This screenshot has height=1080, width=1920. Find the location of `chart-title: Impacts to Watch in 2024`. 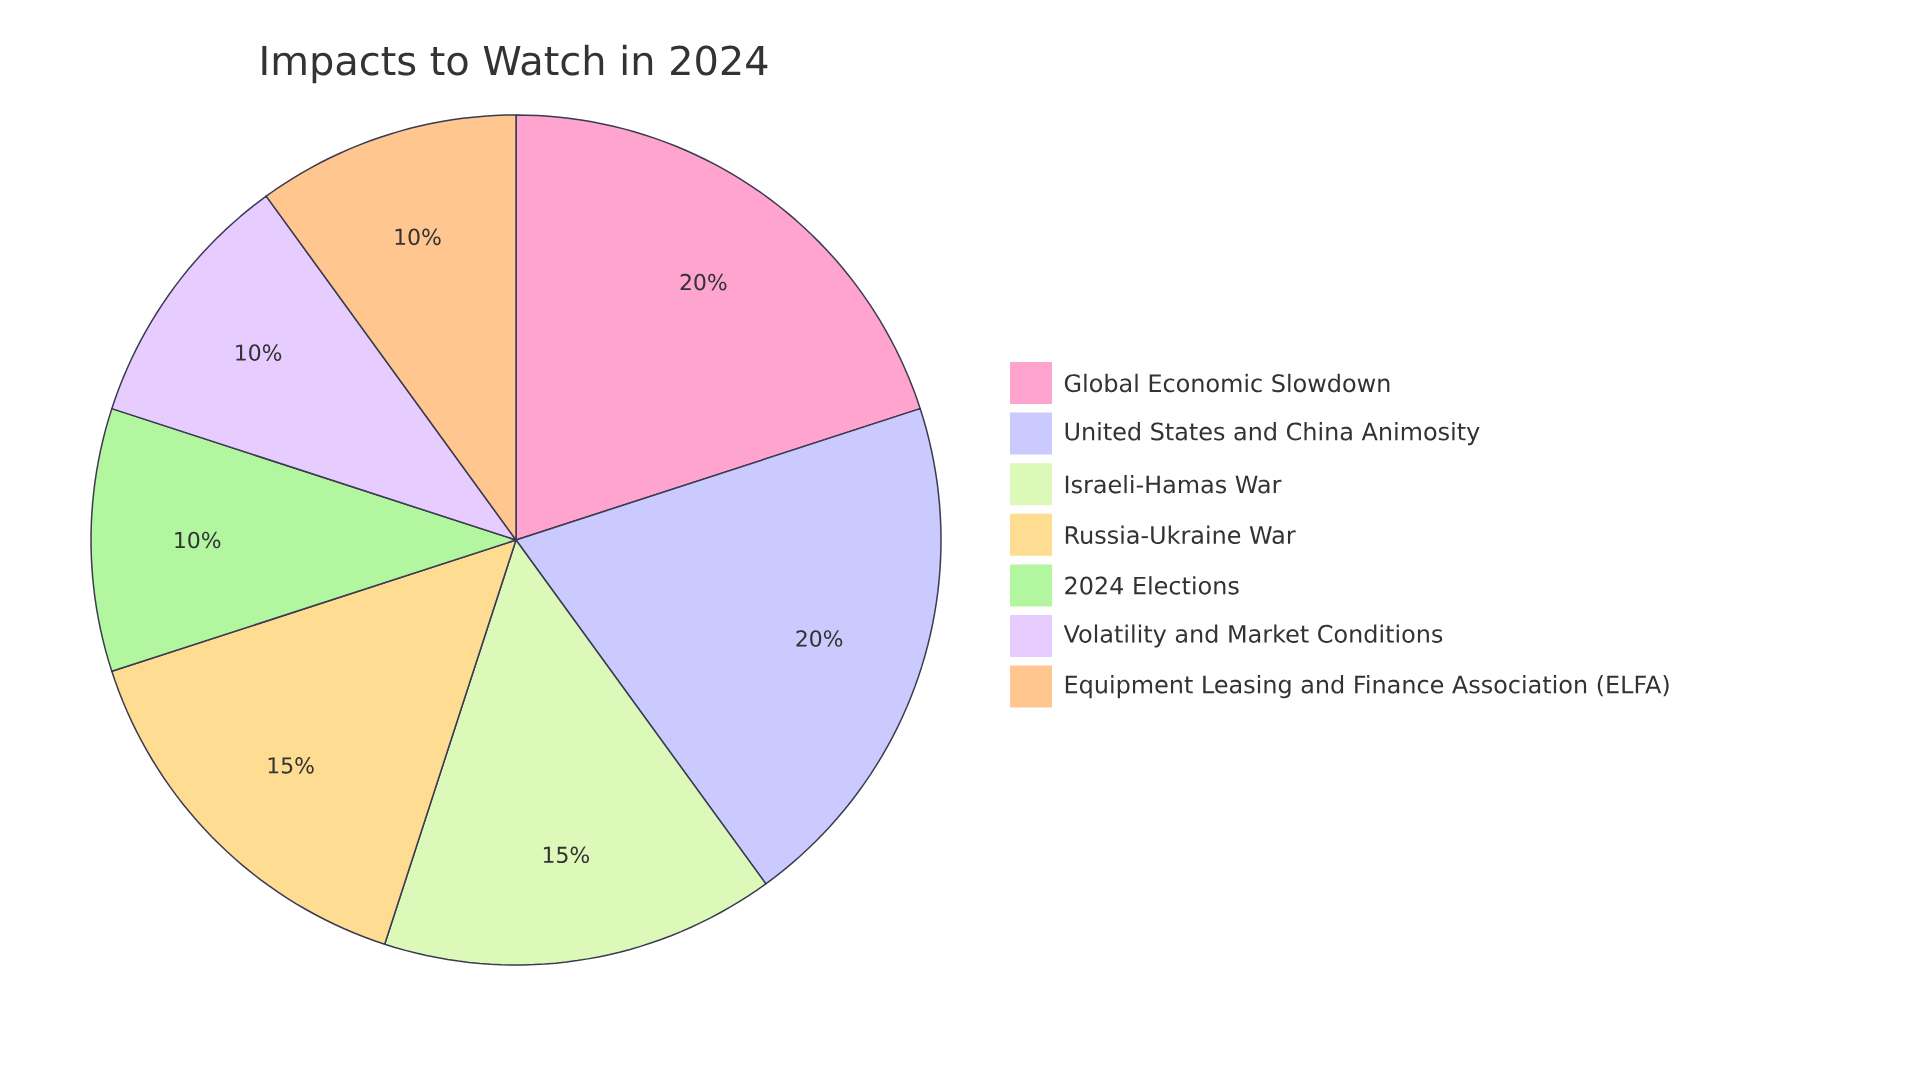

chart-title: Impacts to Watch in 2024 is located at coordinates (515, 64).